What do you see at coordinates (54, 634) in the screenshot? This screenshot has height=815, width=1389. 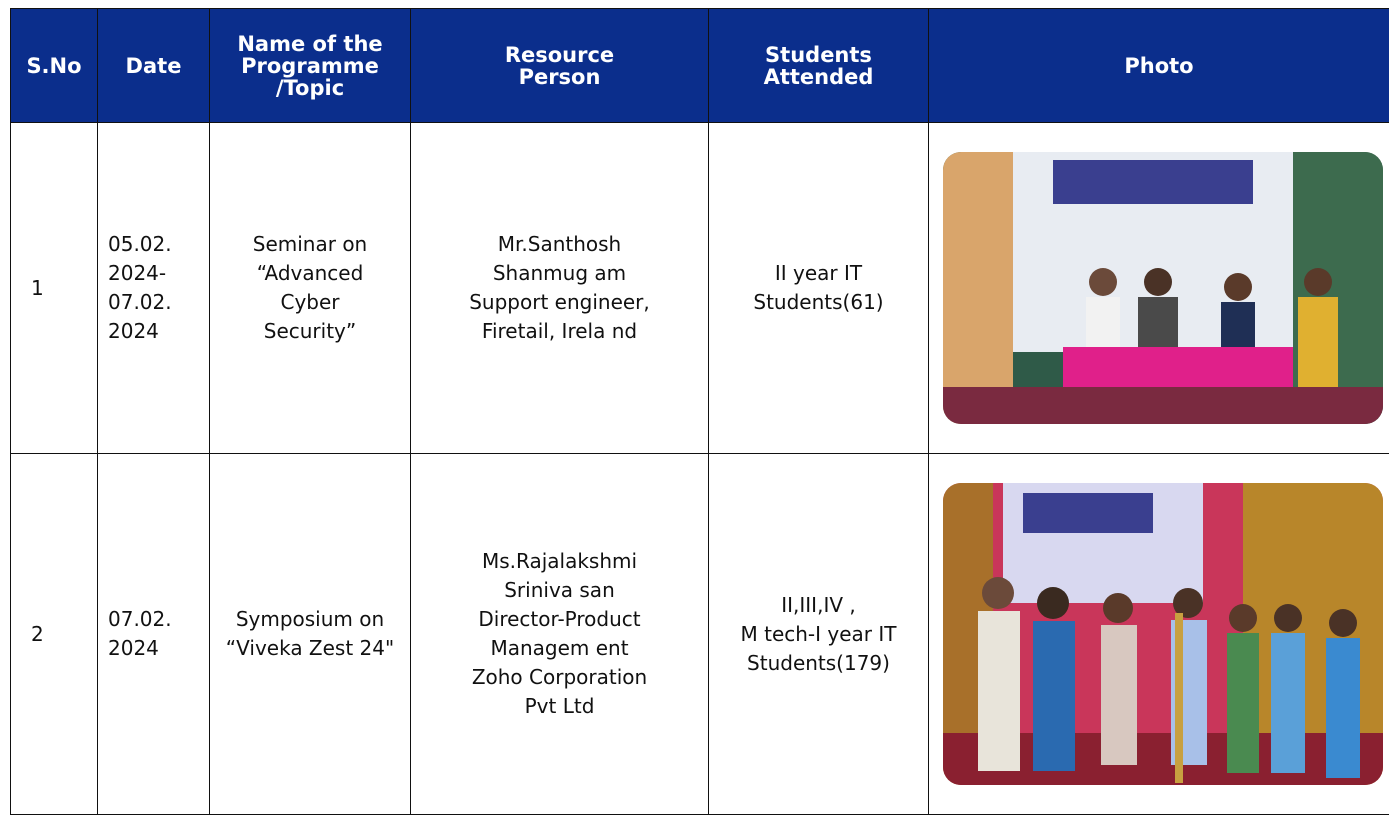 I see `cell: 2` at bounding box center [54, 634].